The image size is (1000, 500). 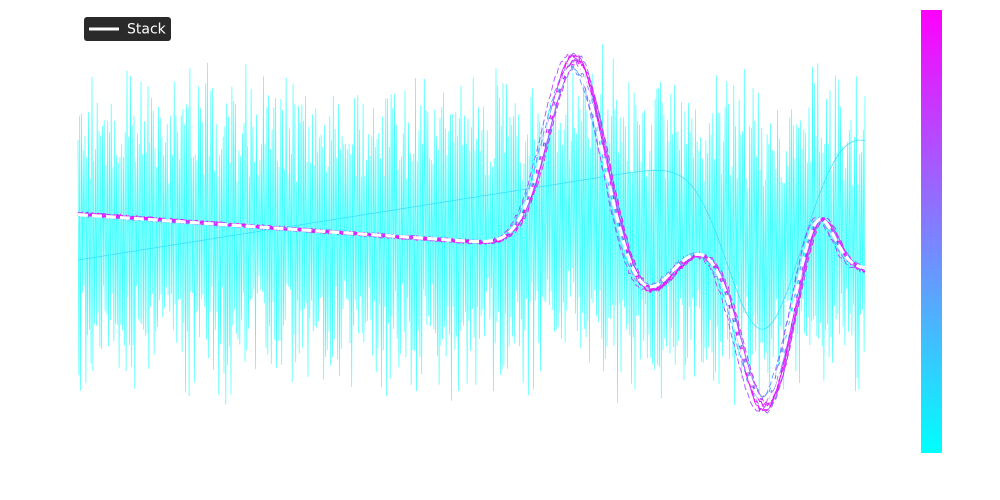 What do you see at coordinates (147, 30) in the screenshot?
I see `legend-label-stack: Stack` at bounding box center [147, 30].